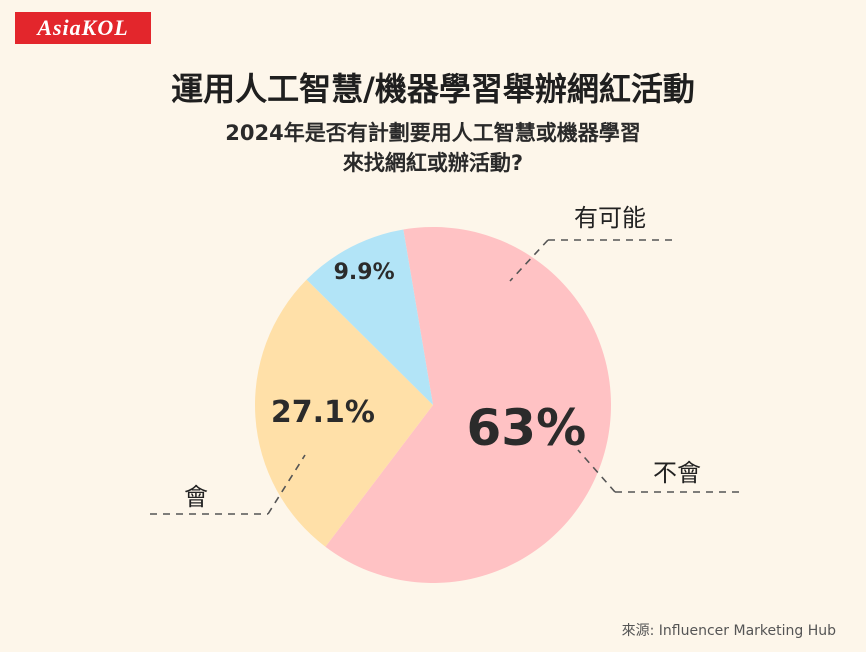 This screenshot has height=652, width=866. Describe the element at coordinates (728, 631) in the screenshot. I see `source-note: 來源: Influencer Marketing Hub` at that location.